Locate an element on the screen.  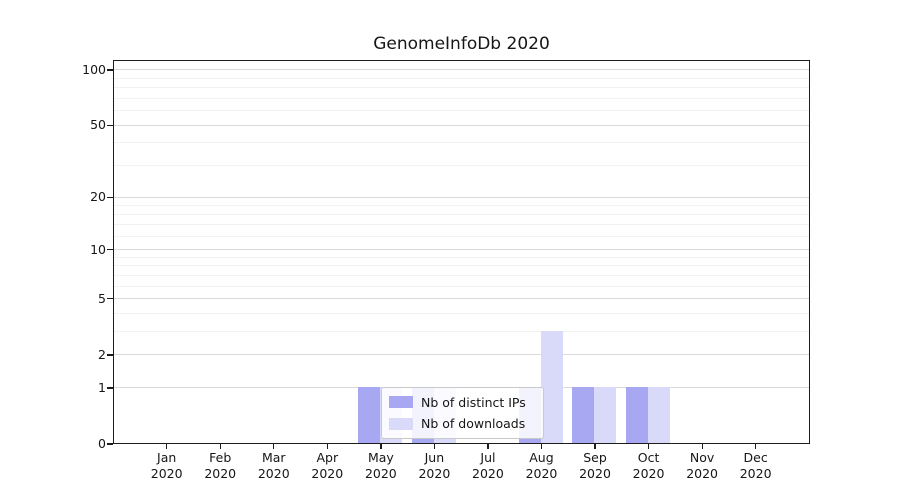
legend-label-distinct-ips: Nb of distinct IPs is located at coordinates (473, 402).